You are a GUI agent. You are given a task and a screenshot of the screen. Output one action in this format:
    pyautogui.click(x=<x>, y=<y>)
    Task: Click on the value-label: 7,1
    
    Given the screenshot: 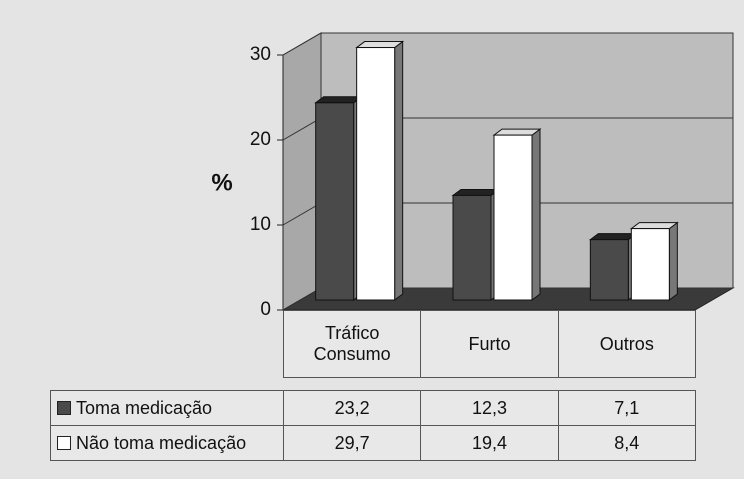 What is the action you would take?
    pyautogui.click(x=626, y=408)
    